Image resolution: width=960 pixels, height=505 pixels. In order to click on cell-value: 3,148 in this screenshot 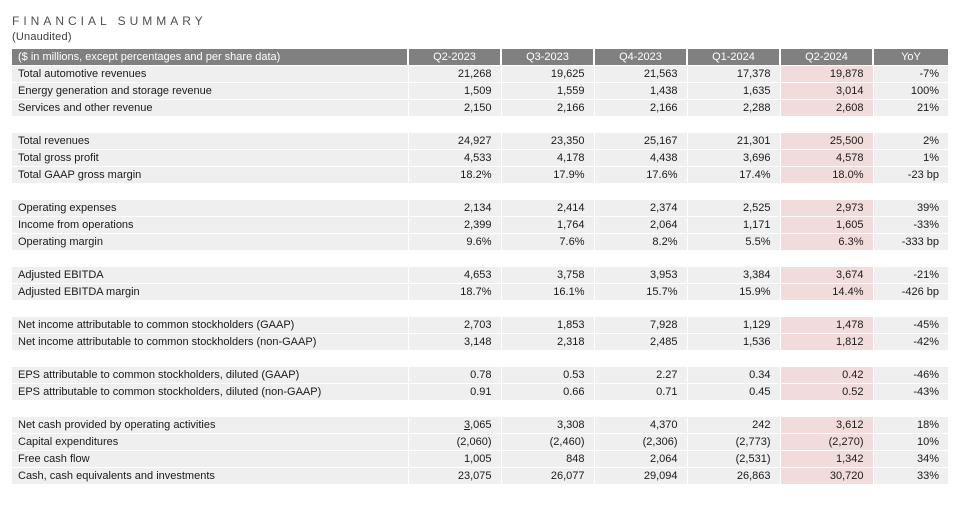, I will do `click(454, 342)`.